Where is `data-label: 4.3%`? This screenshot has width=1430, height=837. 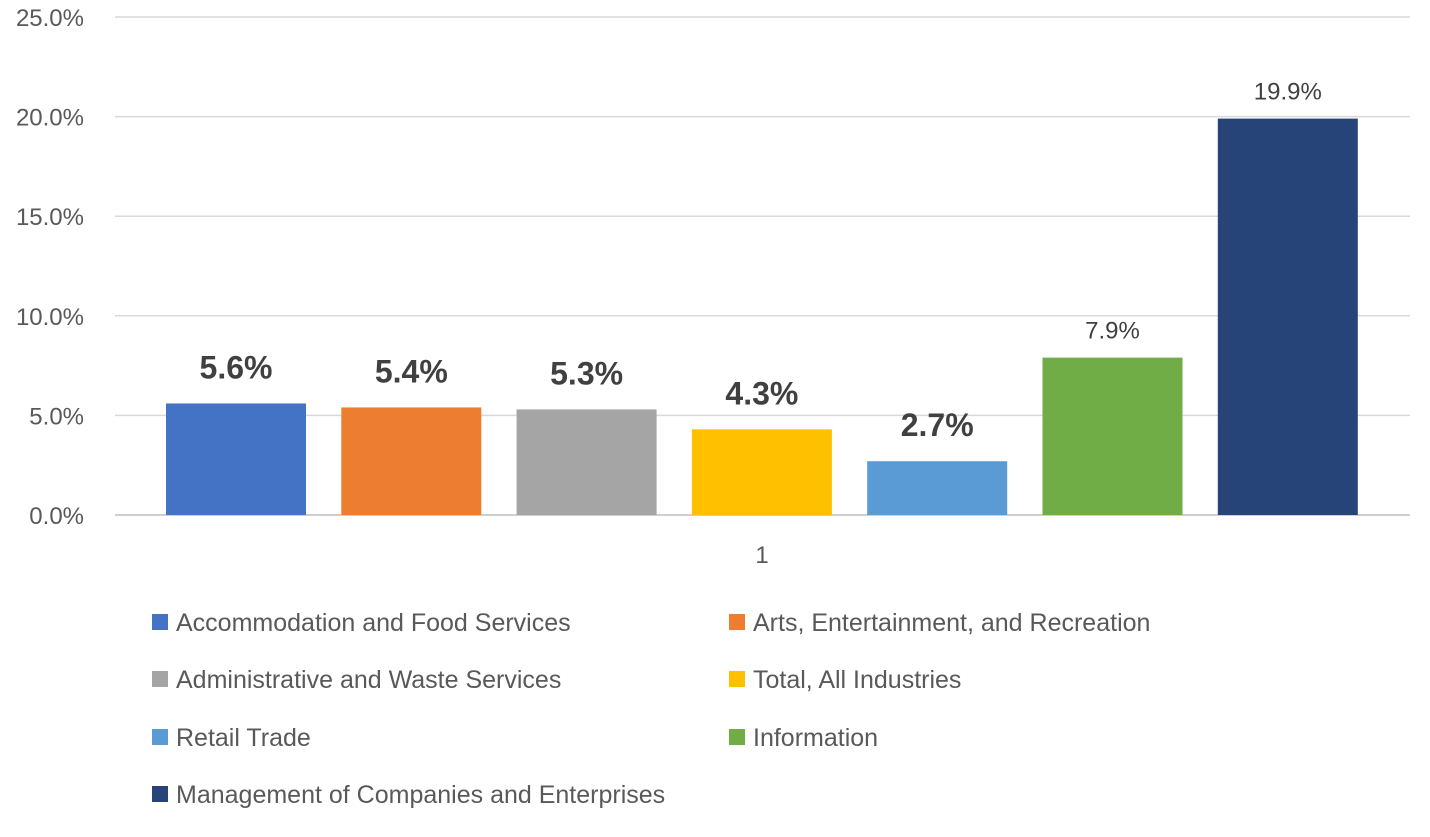
data-label: 4.3% is located at coordinates (761, 393).